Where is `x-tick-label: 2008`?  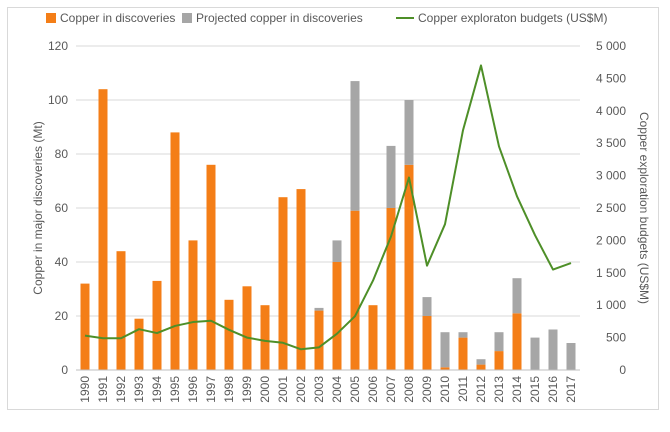
x-tick-label: 2008 is located at coordinates (409, 389).